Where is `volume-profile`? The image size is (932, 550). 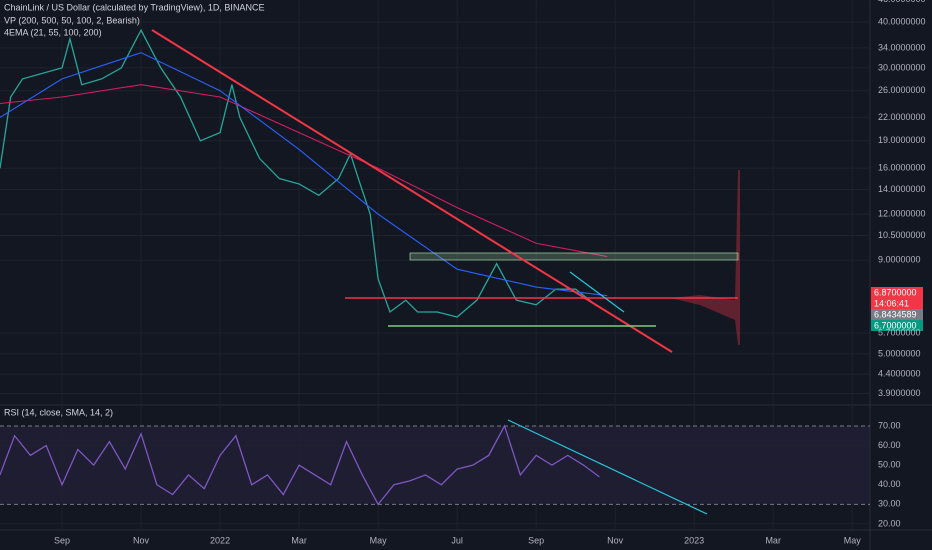
volume-profile is located at coordinates (705, 257).